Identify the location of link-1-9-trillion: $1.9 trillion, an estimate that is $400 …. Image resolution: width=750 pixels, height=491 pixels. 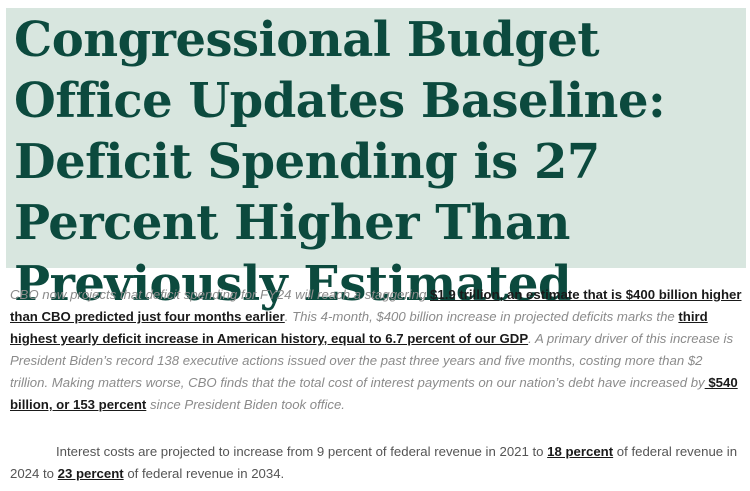
(376, 305).